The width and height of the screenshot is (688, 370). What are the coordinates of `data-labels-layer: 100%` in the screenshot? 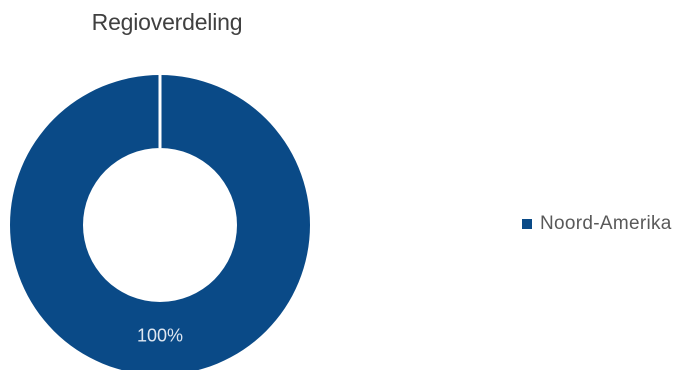 It's located at (160, 336).